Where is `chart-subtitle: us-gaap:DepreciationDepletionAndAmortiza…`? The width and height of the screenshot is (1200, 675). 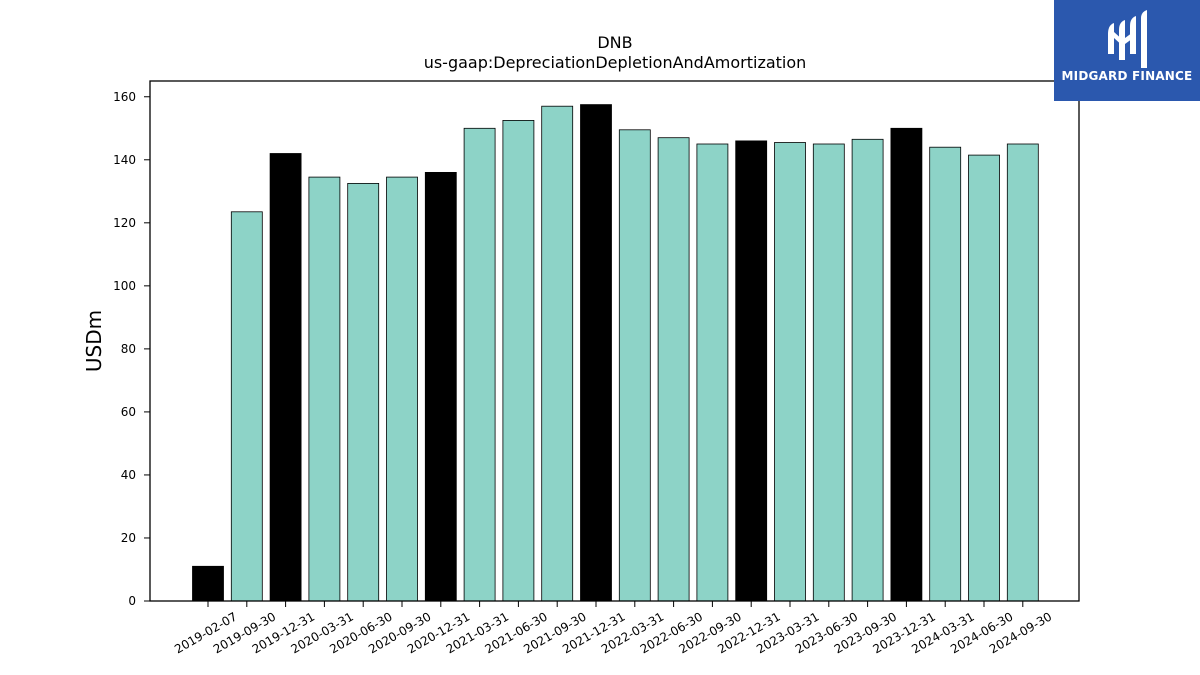
chart-subtitle: us-gaap:DepreciationDepletionAndAmortiza… is located at coordinates (615, 62).